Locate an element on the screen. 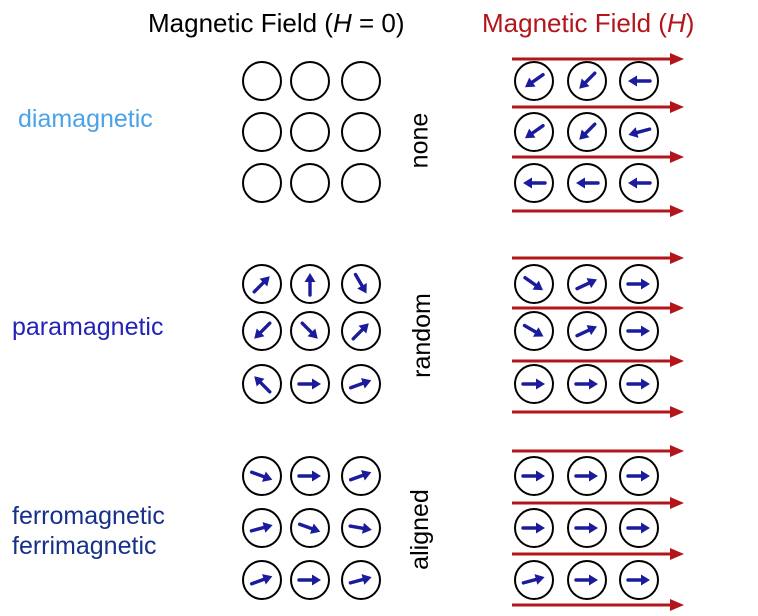  ferromagnetic-label-text: ferromagnetic is located at coordinates (88, 516).